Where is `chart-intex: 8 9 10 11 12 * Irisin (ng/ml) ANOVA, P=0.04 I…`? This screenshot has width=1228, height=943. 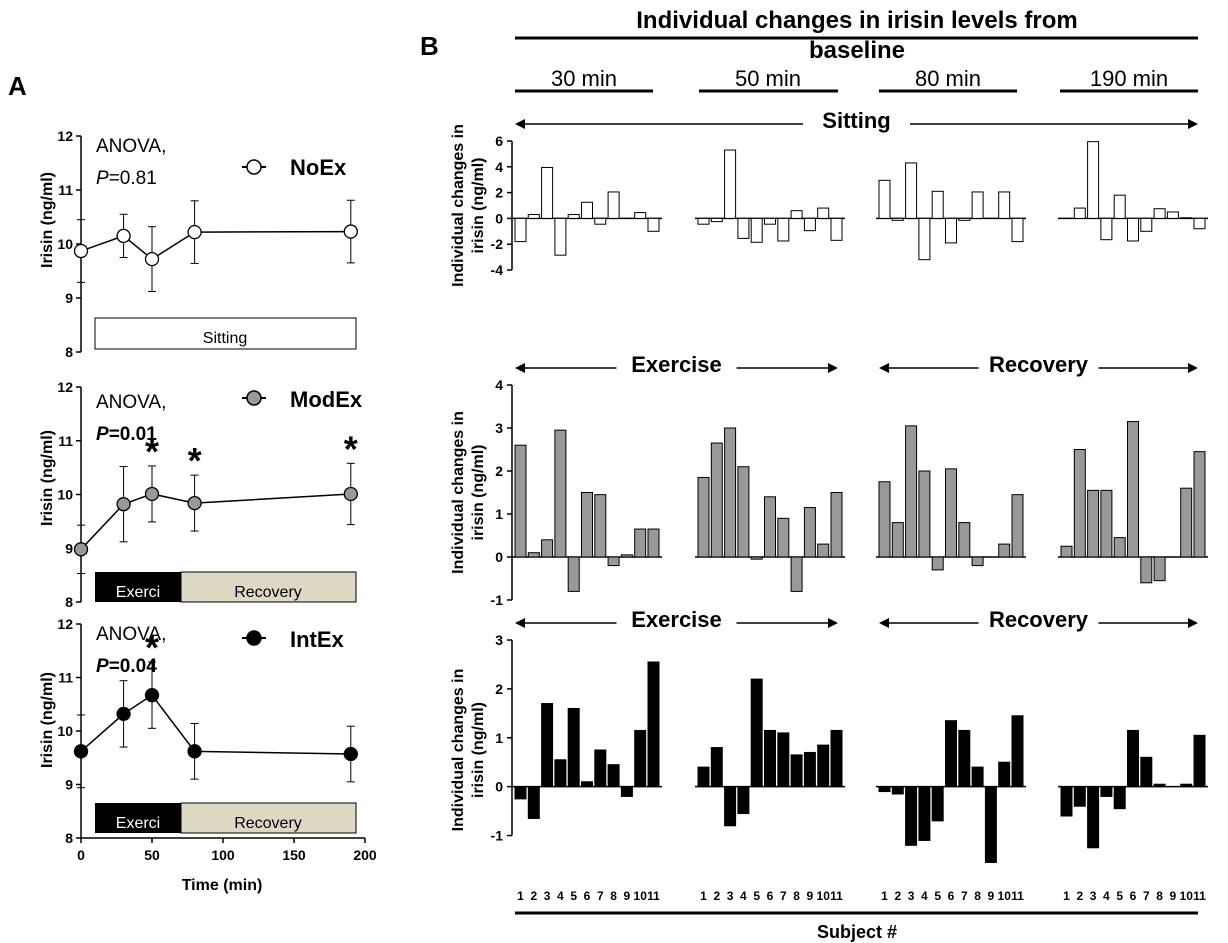
chart-intex: 8 9 10 11 12 * Irisin (ng/ml) ANOVA, P=0.04 I… is located at coordinates (208, 755).